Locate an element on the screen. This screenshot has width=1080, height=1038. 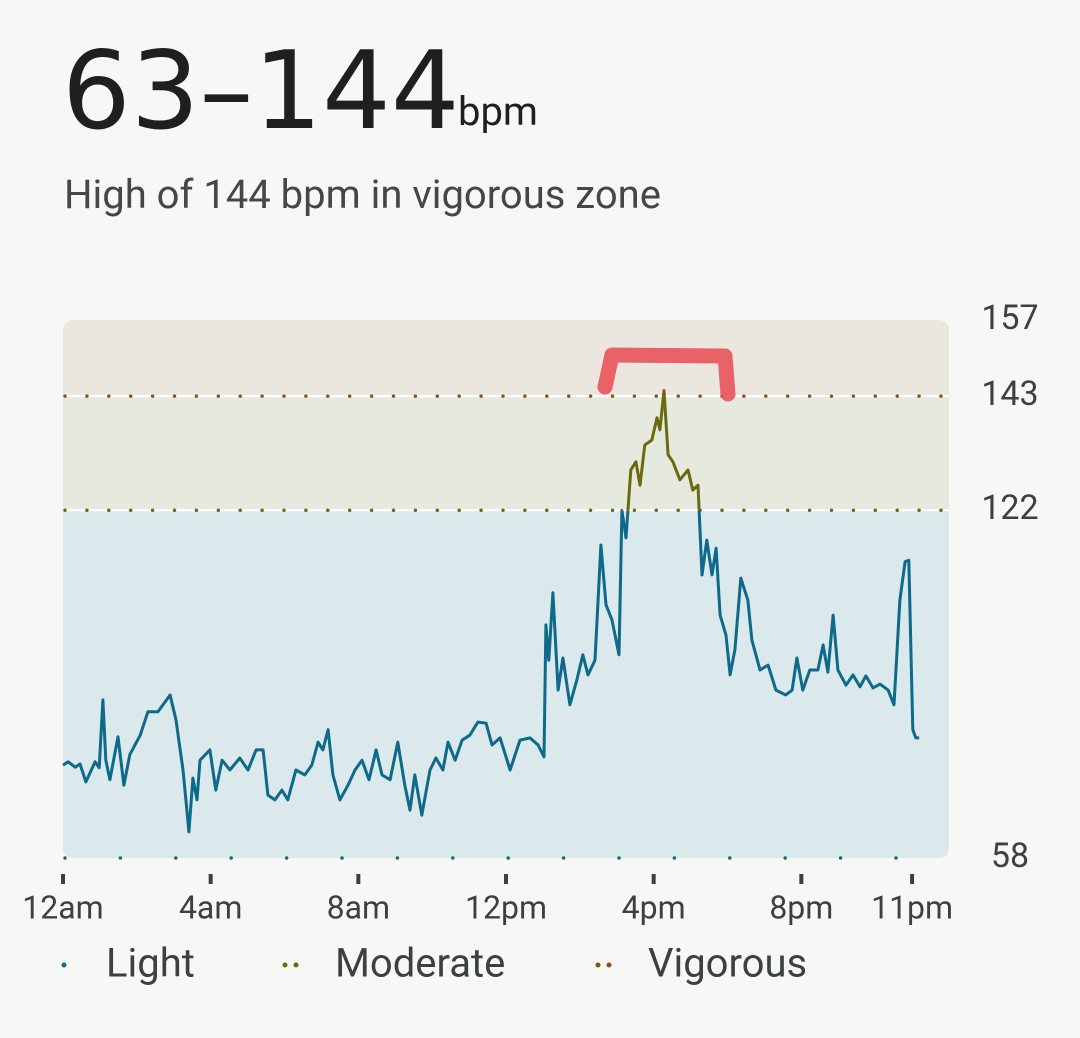
legend-item: Moderate is located at coordinates (393, 963).